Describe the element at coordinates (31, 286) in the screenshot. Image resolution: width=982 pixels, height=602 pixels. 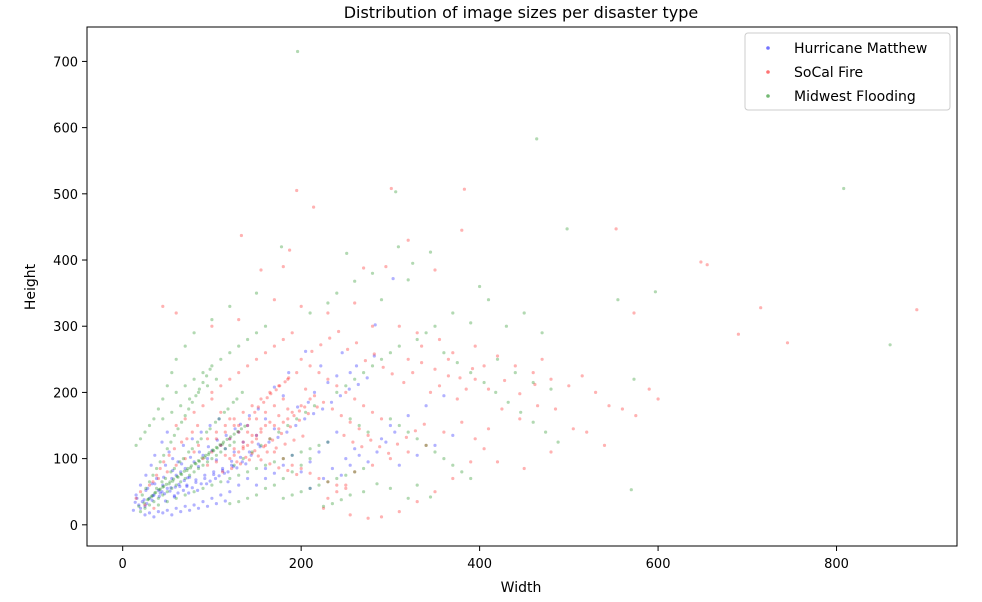
I see `y-axis-label: Height` at that location.